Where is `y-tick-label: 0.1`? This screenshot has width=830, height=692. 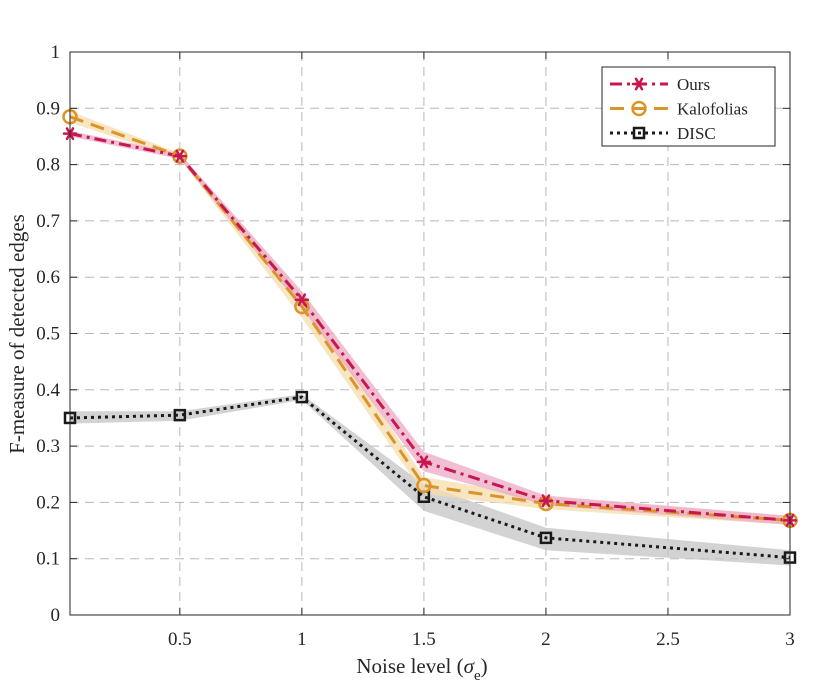 y-tick-label: 0.1 is located at coordinates (48, 559).